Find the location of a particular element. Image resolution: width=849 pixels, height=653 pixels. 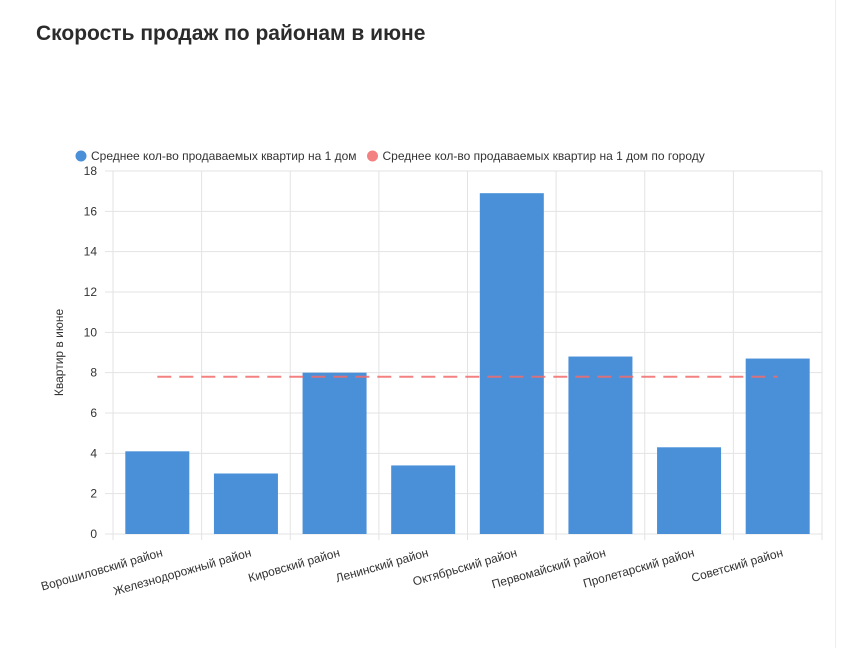

y-axis-label: Квартир в июне is located at coordinates (59, 353).